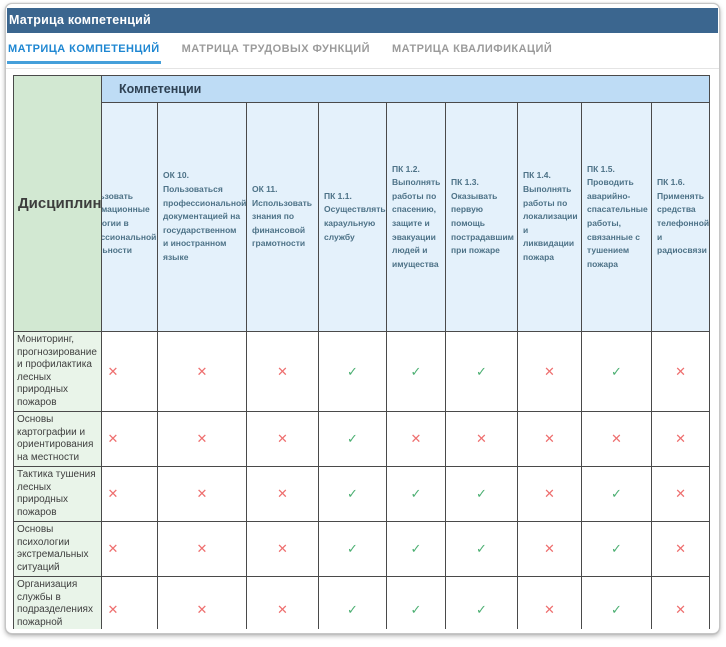 Image resolution: width=726 pixels, height=647 pixels. Describe the element at coordinates (84, 52) in the screenshot. I see `tab-competency-matrix: МАТРИЦА КОМПЕТЕНЦИЙ` at that location.